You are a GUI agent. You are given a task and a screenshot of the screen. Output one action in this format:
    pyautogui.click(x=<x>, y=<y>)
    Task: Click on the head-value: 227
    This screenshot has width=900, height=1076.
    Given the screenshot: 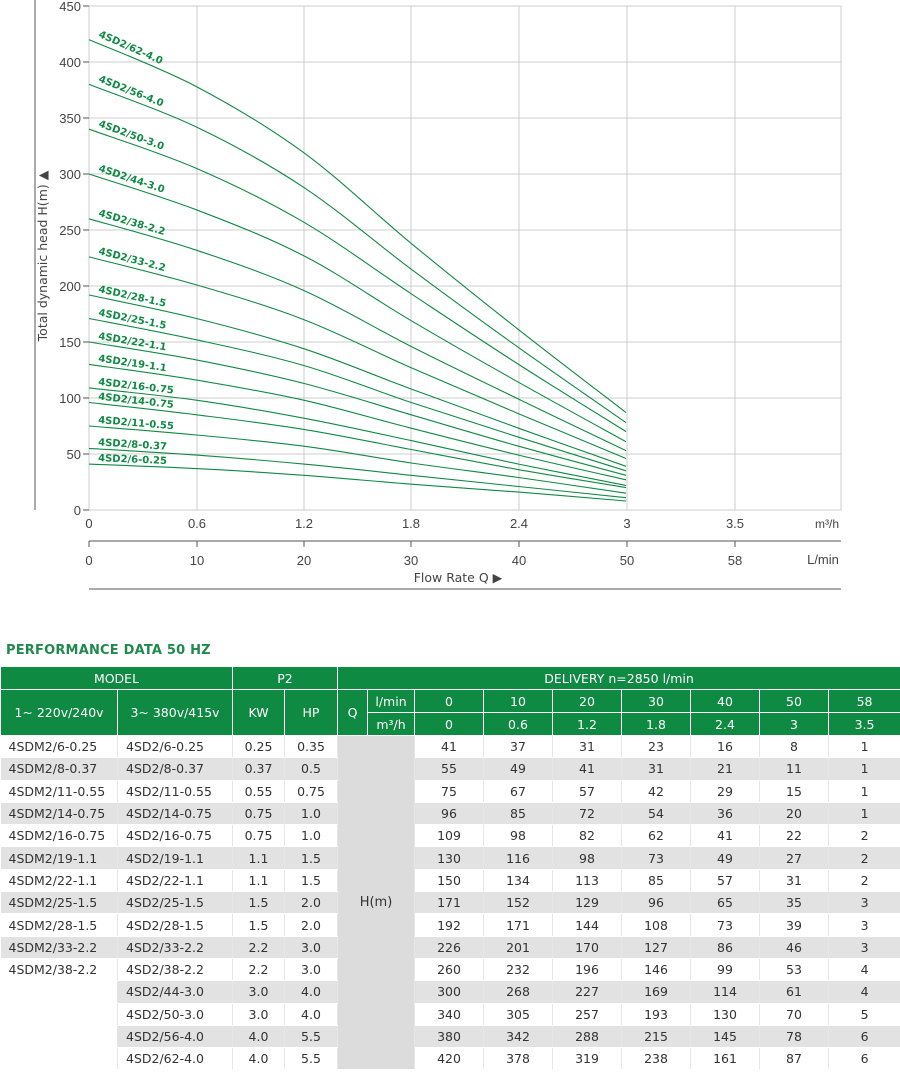 What is the action you would take?
    pyautogui.click(x=587, y=992)
    